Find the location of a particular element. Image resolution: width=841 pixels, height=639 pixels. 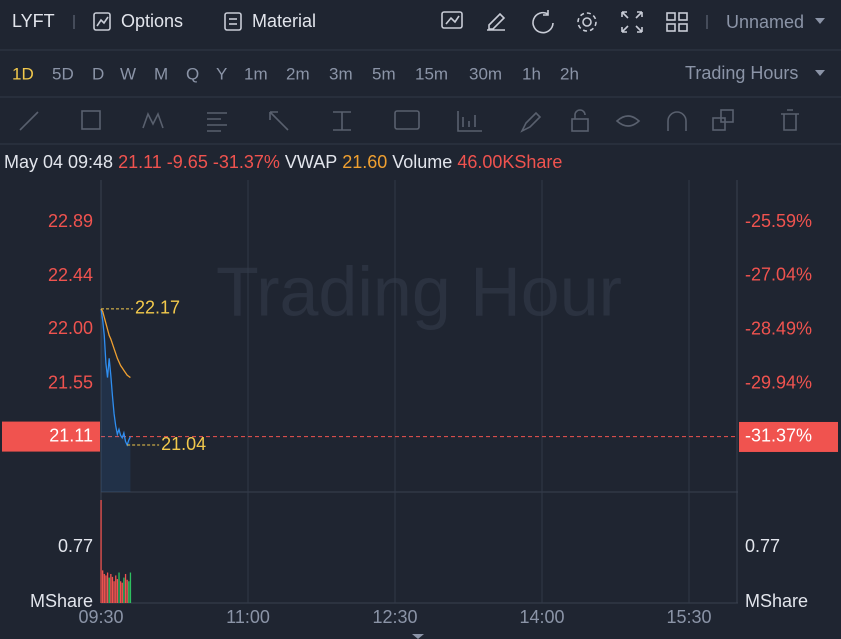

info-time: May 04 09:48 is located at coordinates (58, 162).